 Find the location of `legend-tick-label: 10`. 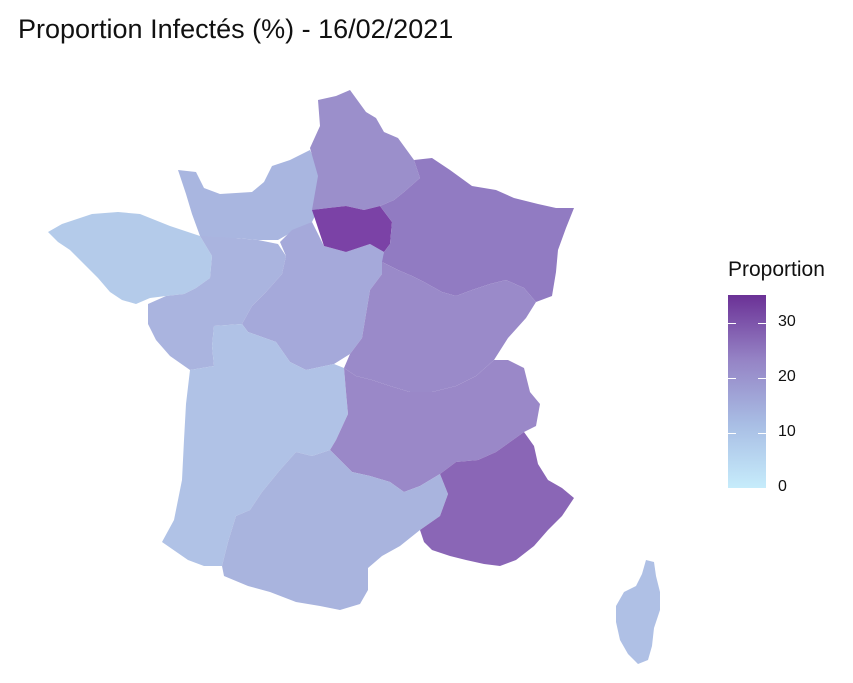

legend-tick-label: 10 is located at coordinates (787, 431).